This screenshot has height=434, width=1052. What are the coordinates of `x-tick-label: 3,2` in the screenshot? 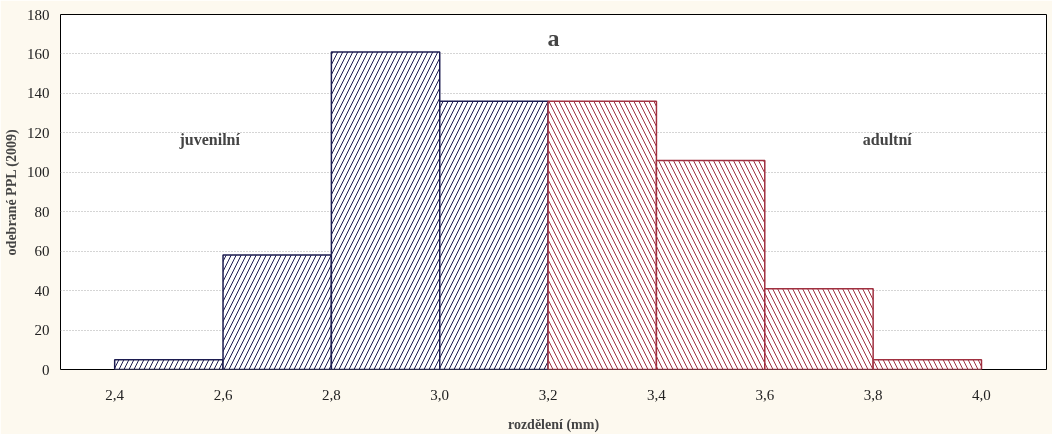 It's located at (548, 394).